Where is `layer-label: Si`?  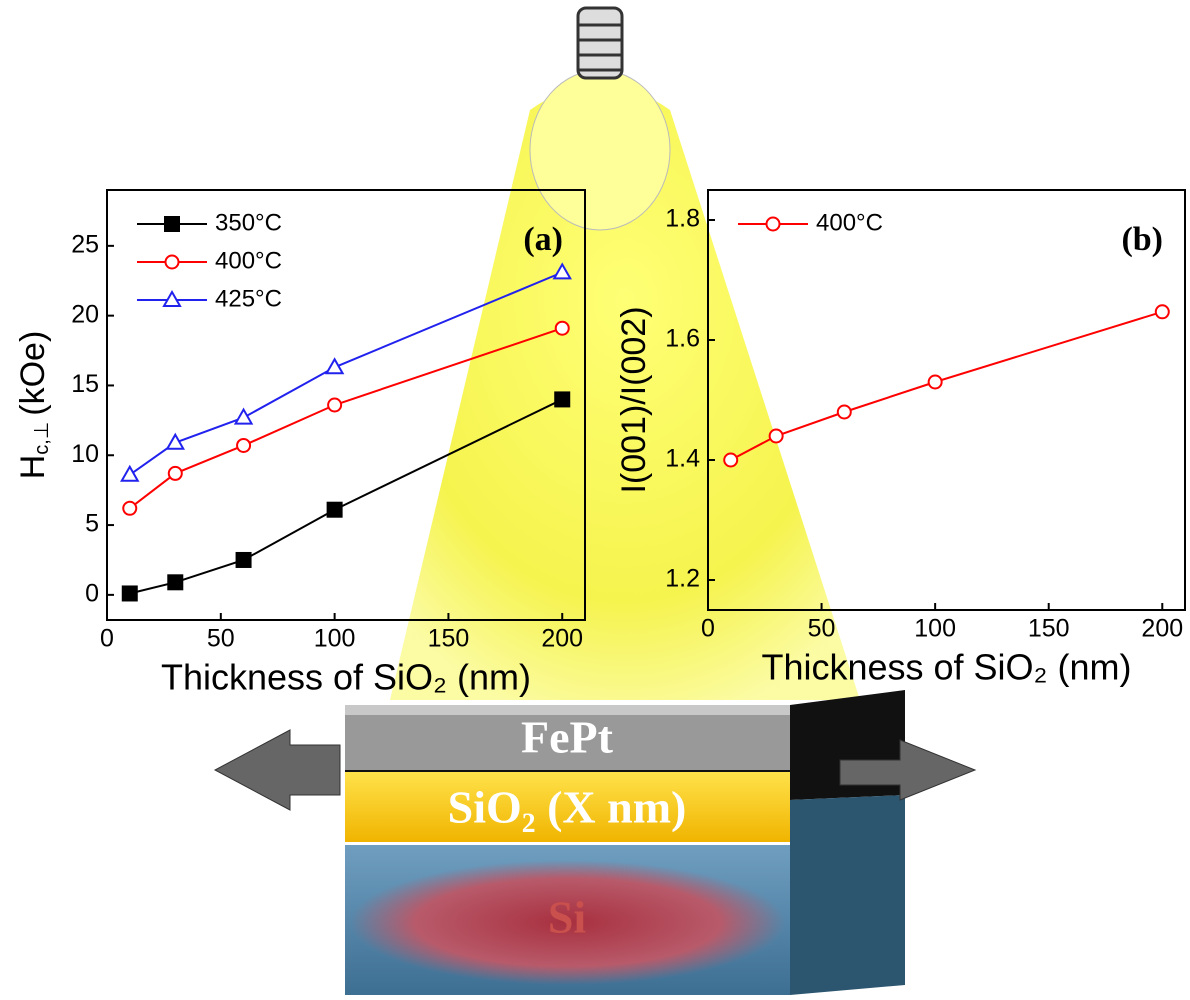
layer-label: Si is located at coordinates (567, 917).